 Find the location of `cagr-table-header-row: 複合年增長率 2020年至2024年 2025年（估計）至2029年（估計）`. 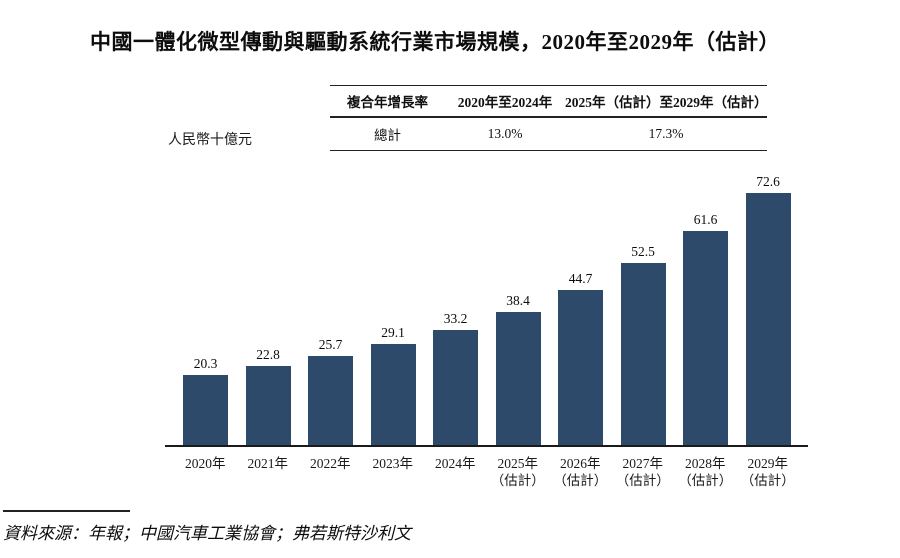

cagr-table-header-row: 複合年增長率 2020年至2024年 2025年（估計）至2029年（估計） is located at coordinates (549, 102).